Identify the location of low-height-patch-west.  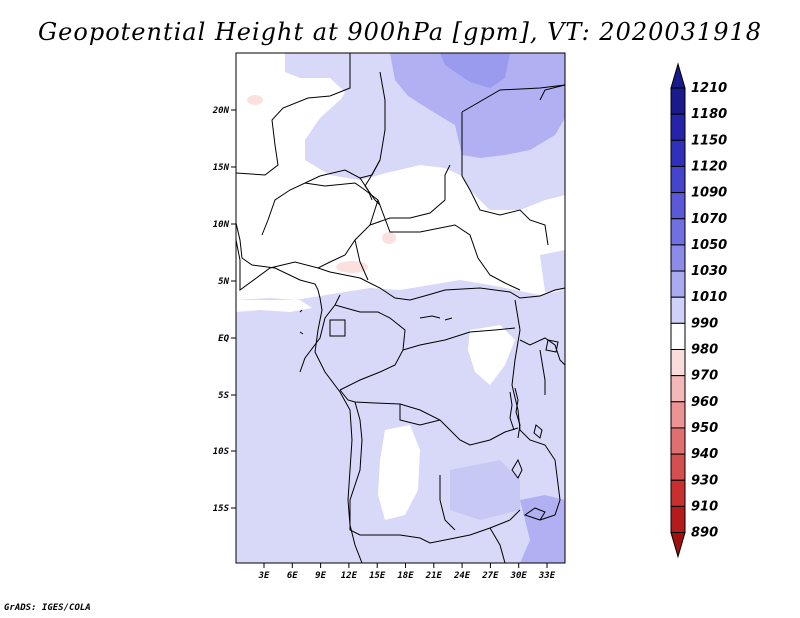
(352, 267).